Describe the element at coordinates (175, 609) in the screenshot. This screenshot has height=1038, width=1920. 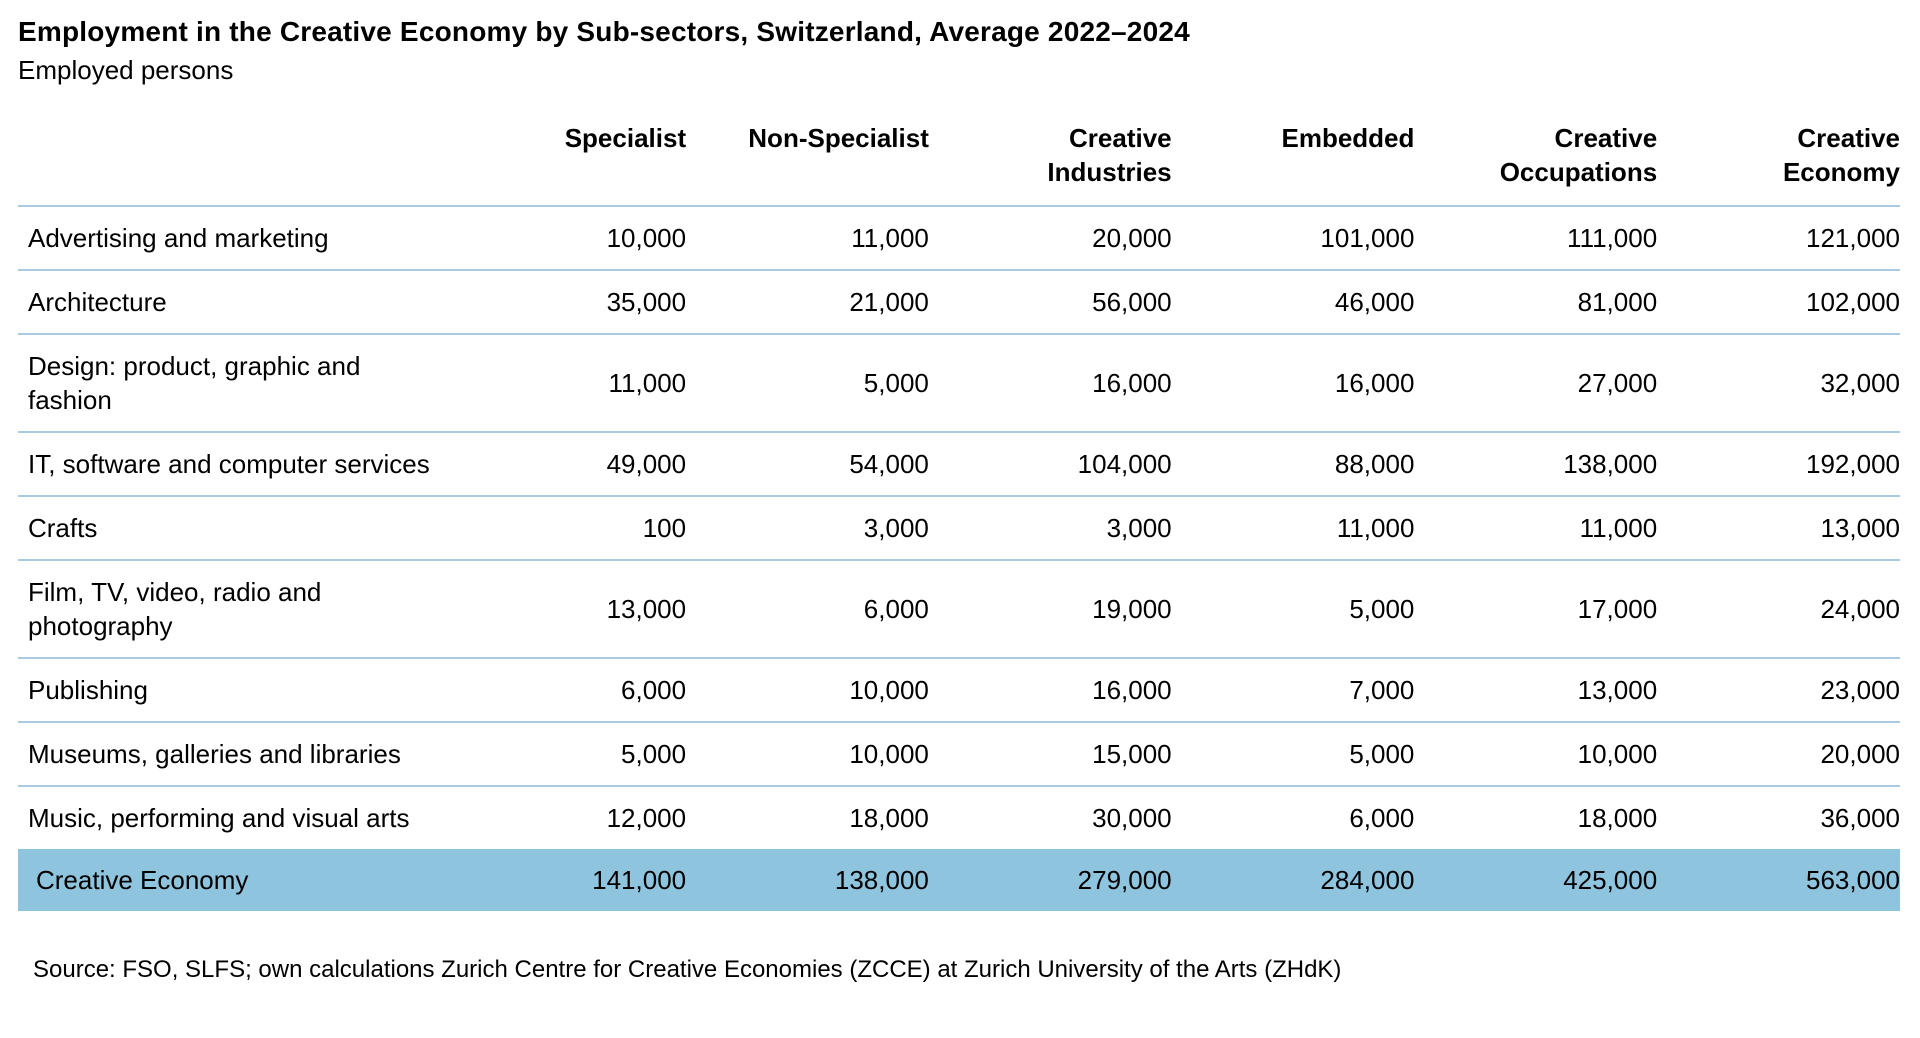
I see `row-label: Film, TV, video, radio and photography` at that location.